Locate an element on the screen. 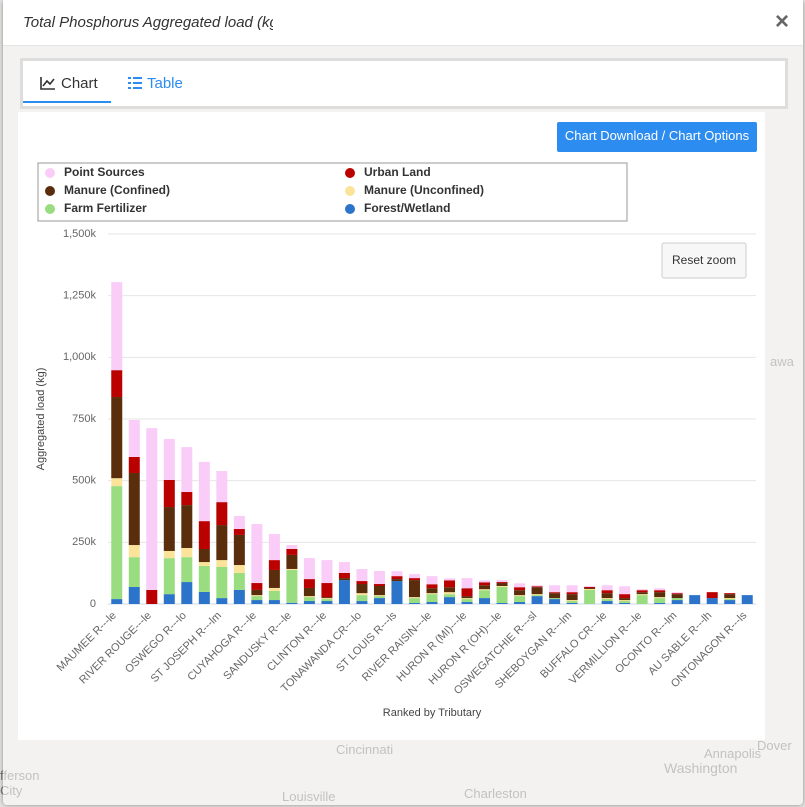 This screenshot has height=807, width=805. chart-icon is located at coordinates (47, 83).